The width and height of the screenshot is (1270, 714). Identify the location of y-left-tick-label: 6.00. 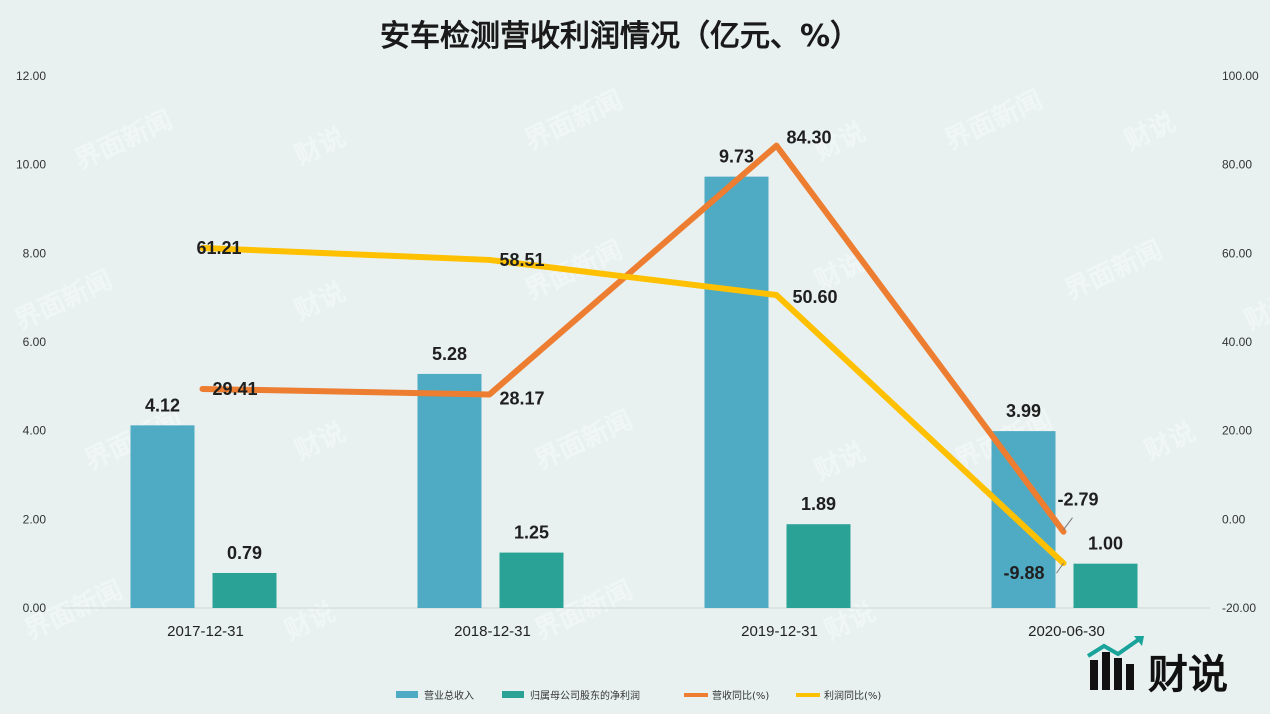
(35, 342).